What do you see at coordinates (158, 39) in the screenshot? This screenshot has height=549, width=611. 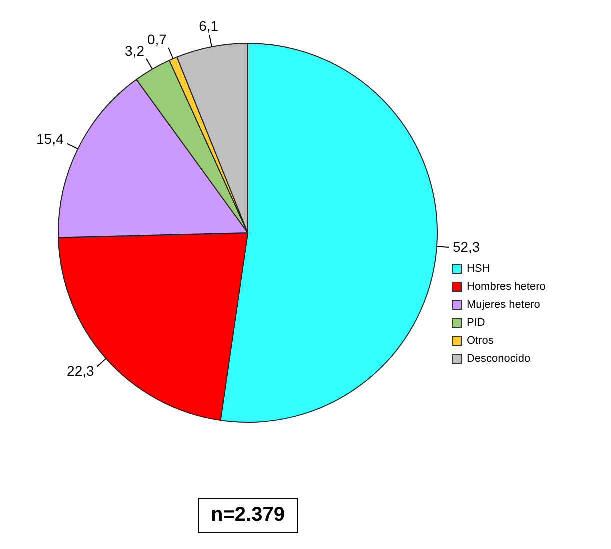 I see `data-label: 0,7` at bounding box center [158, 39].